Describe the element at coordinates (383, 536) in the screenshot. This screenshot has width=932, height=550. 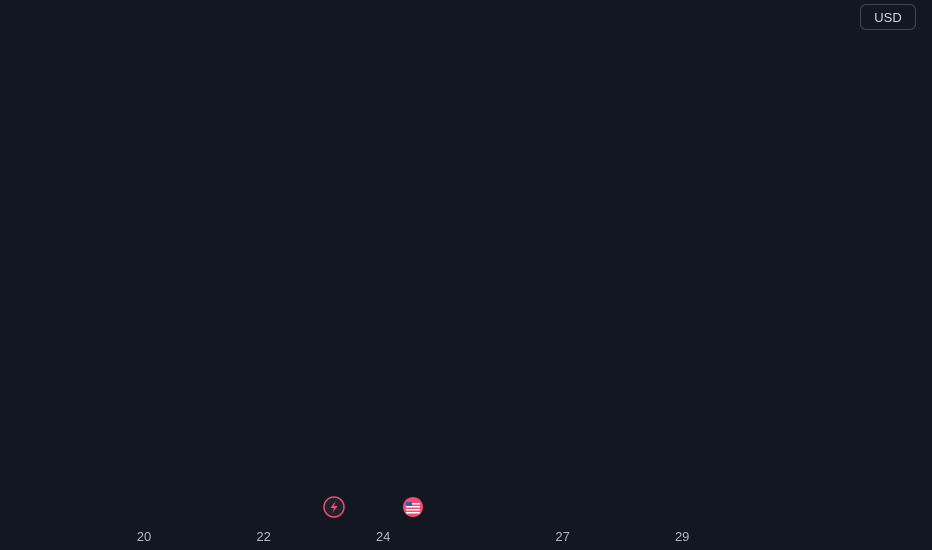
I see `x-tick-label: 24` at that location.